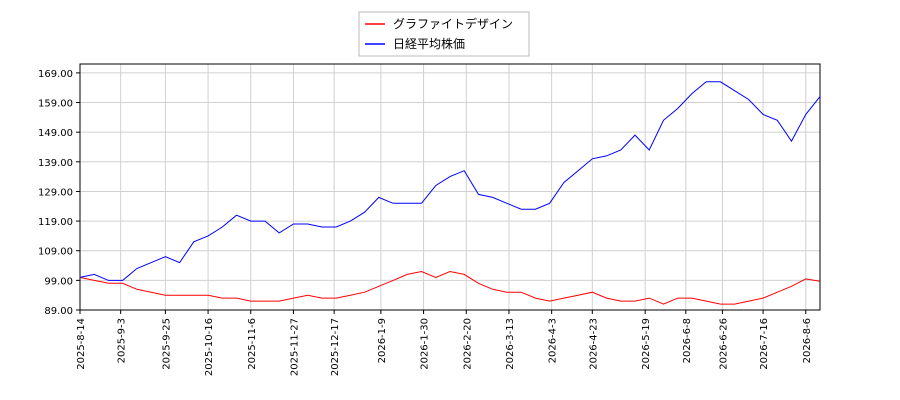 The image size is (900, 400). What do you see at coordinates (425, 344) in the screenshot?
I see `x-tick-label: 2026-1-30` at bounding box center [425, 344].